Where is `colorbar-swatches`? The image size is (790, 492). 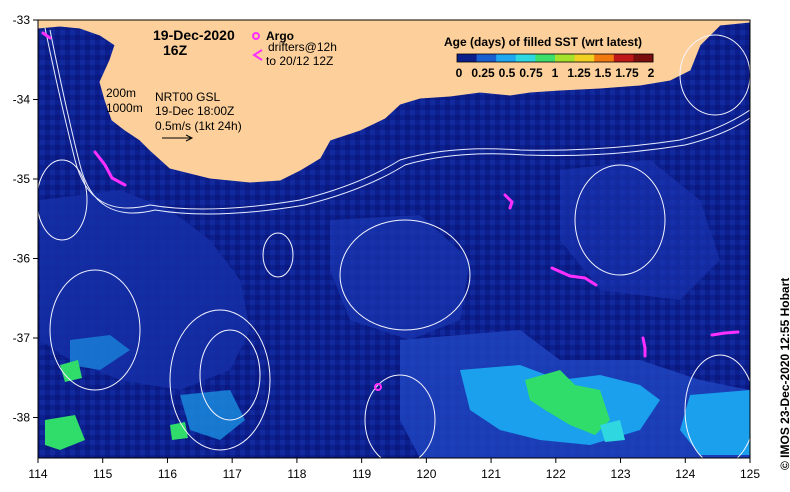 colorbar-swatches is located at coordinates (555, 58).